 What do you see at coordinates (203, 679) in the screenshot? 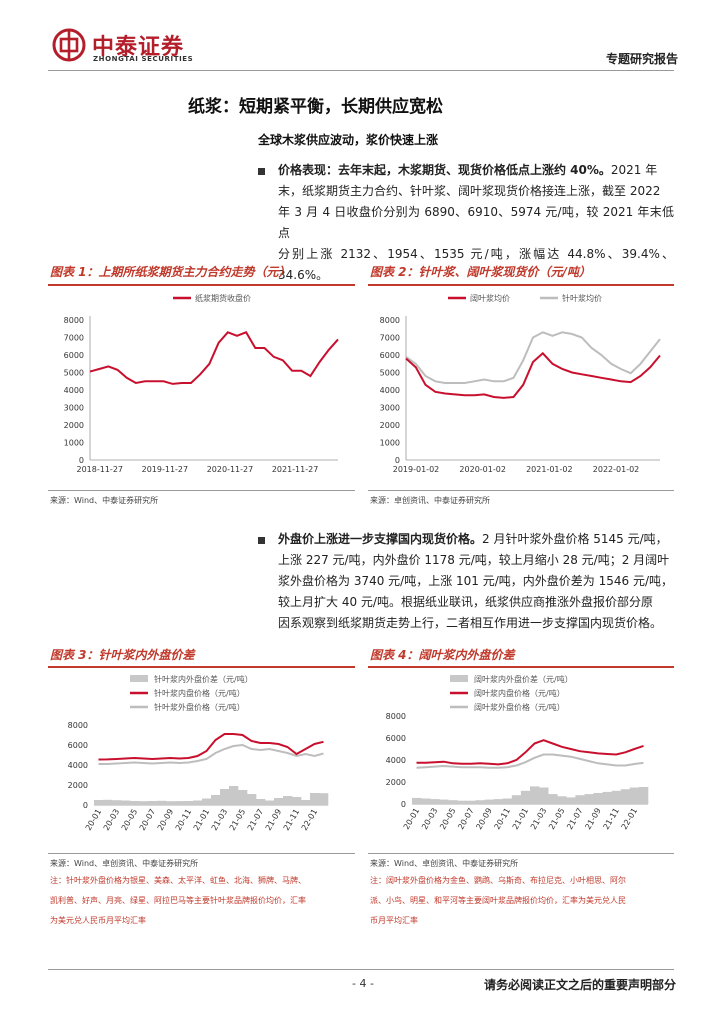
I see `legend-label: 针叶浆内外盘价差（元/吨）` at bounding box center [203, 679].